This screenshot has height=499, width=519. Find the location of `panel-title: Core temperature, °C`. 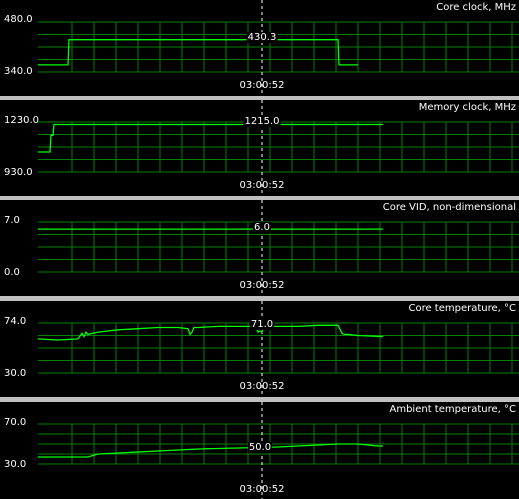

panel-title: Core temperature, °C is located at coordinates (462, 308).